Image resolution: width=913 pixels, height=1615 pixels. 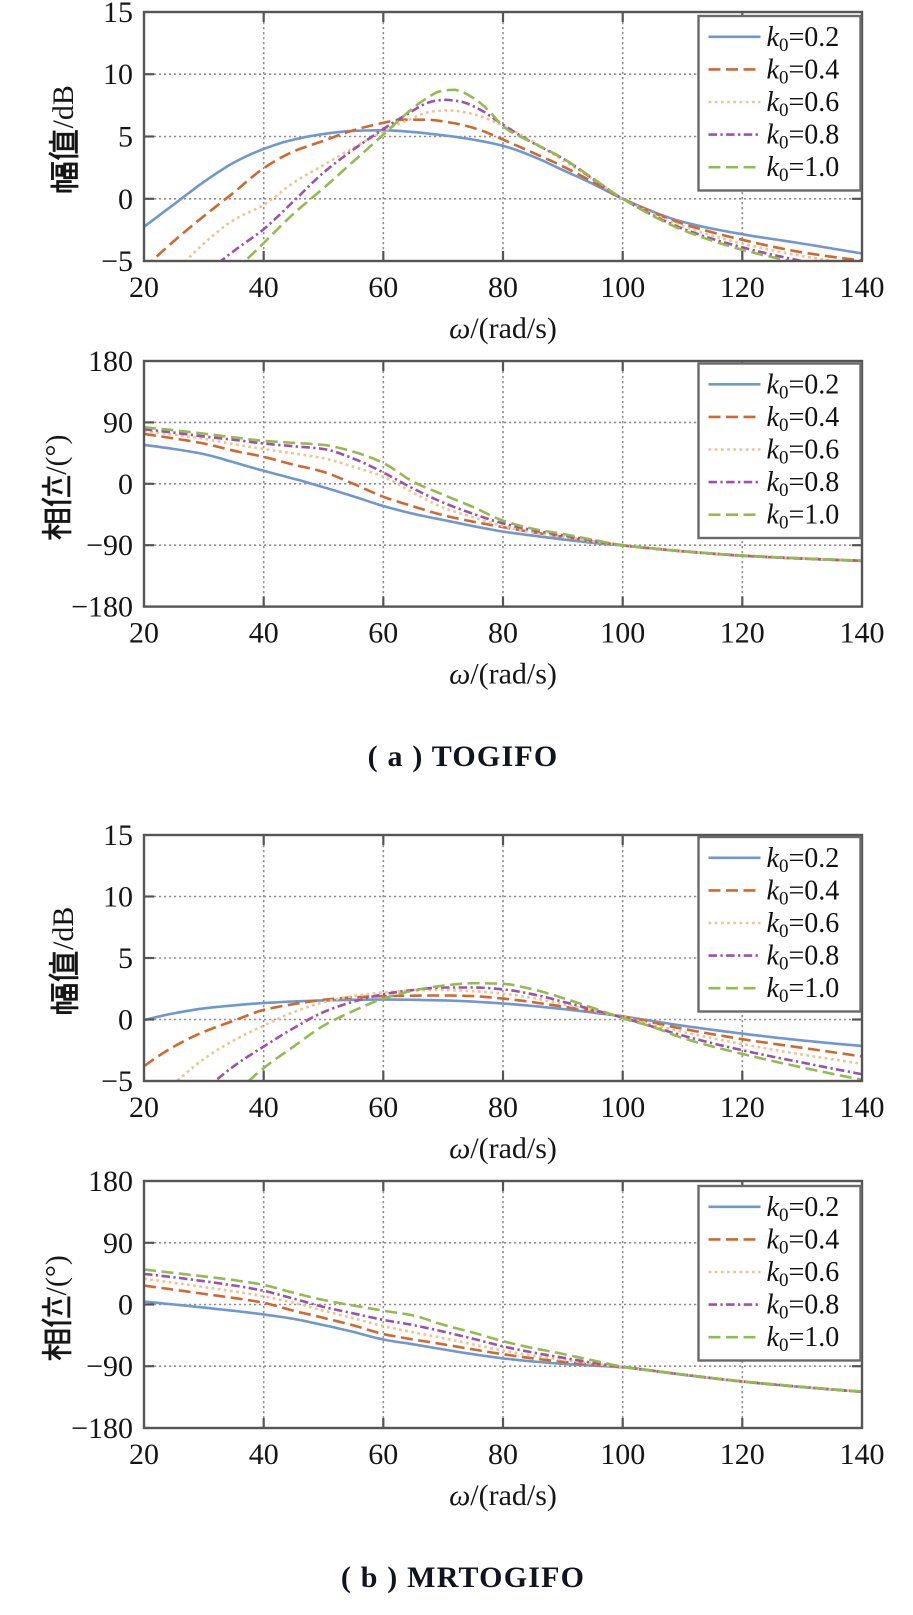 What do you see at coordinates (463, 1577) in the screenshot?
I see `svg-text: ( b ) MRTOGIFO` at bounding box center [463, 1577].